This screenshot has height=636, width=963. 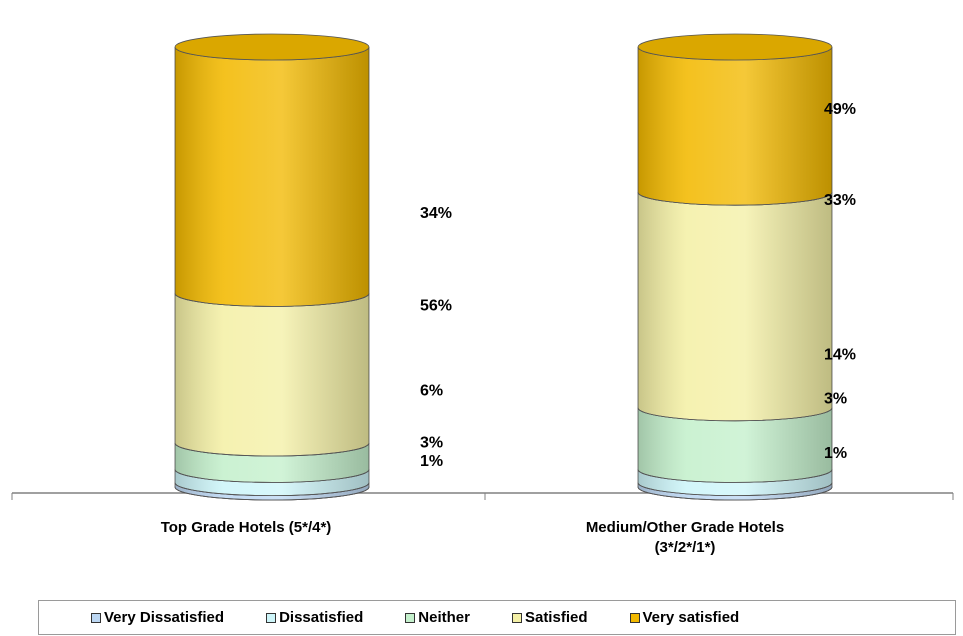 What do you see at coordinates (691, 617) in the screenshot?
I see `legend-label: Very satisfied` at bounding box center [691, 617].